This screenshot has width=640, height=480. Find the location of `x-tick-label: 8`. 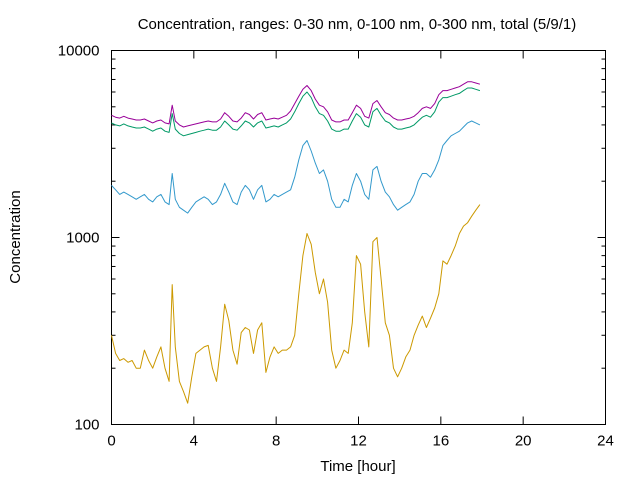

x-tick-label: 8 is located at coordinates (276, 441).